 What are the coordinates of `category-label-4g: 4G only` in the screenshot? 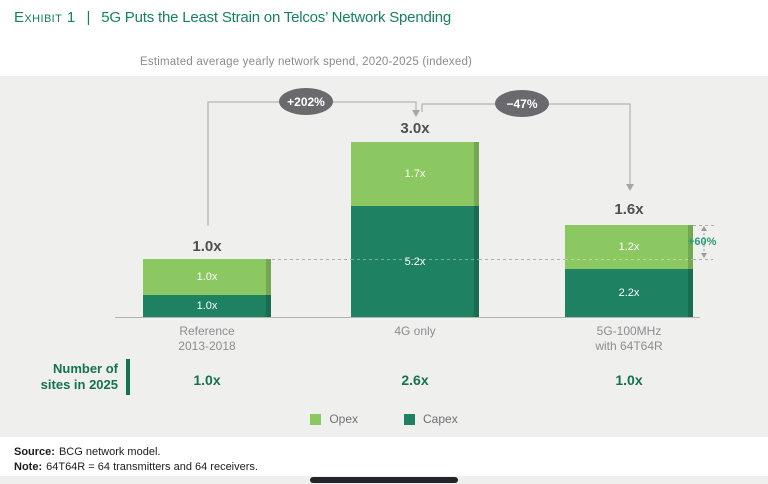 It's located at (415, 331).